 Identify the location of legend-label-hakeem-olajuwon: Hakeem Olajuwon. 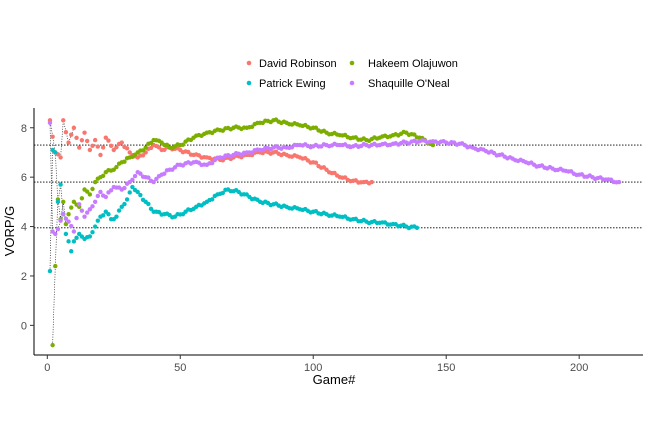
(413, 64).